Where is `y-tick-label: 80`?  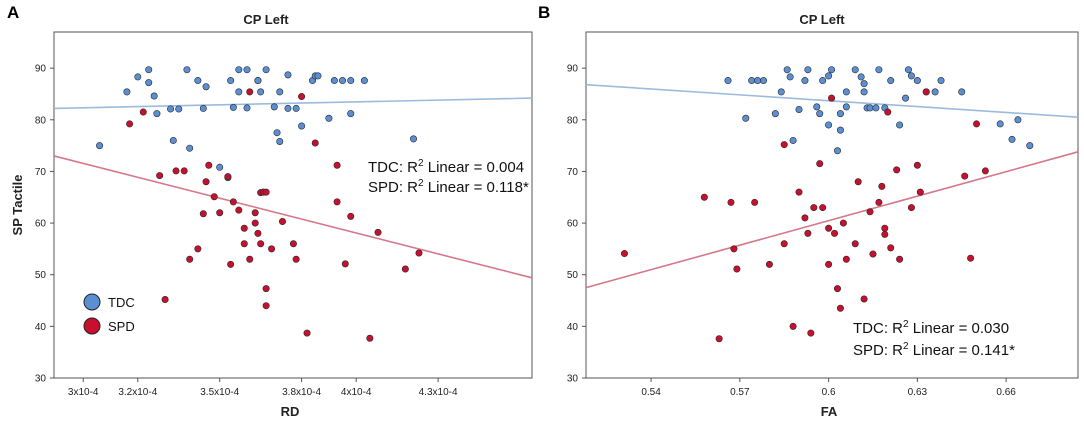
y-tick-label: 80 is located at coordinates (573, 120).